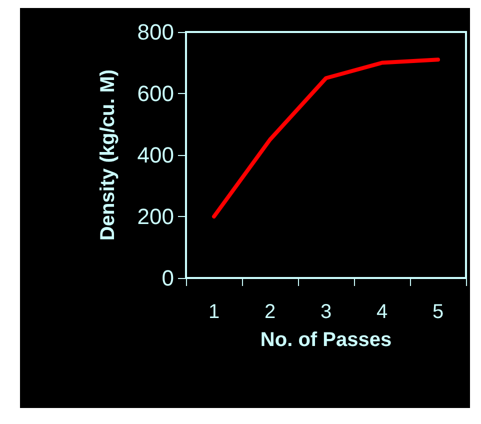  What do you see at coordinates (155, 155) in the screenshot?
I see `y-tick-label: 400` at bounding box center [155, 155].